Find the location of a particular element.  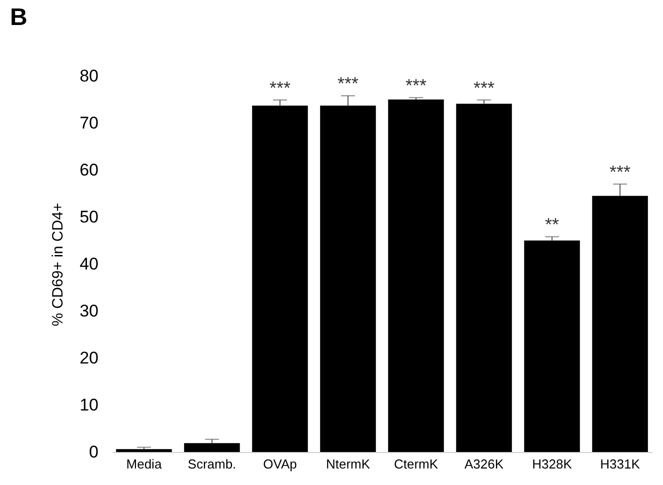

x-tick-label: H328K is located at coordinates (552, 464).